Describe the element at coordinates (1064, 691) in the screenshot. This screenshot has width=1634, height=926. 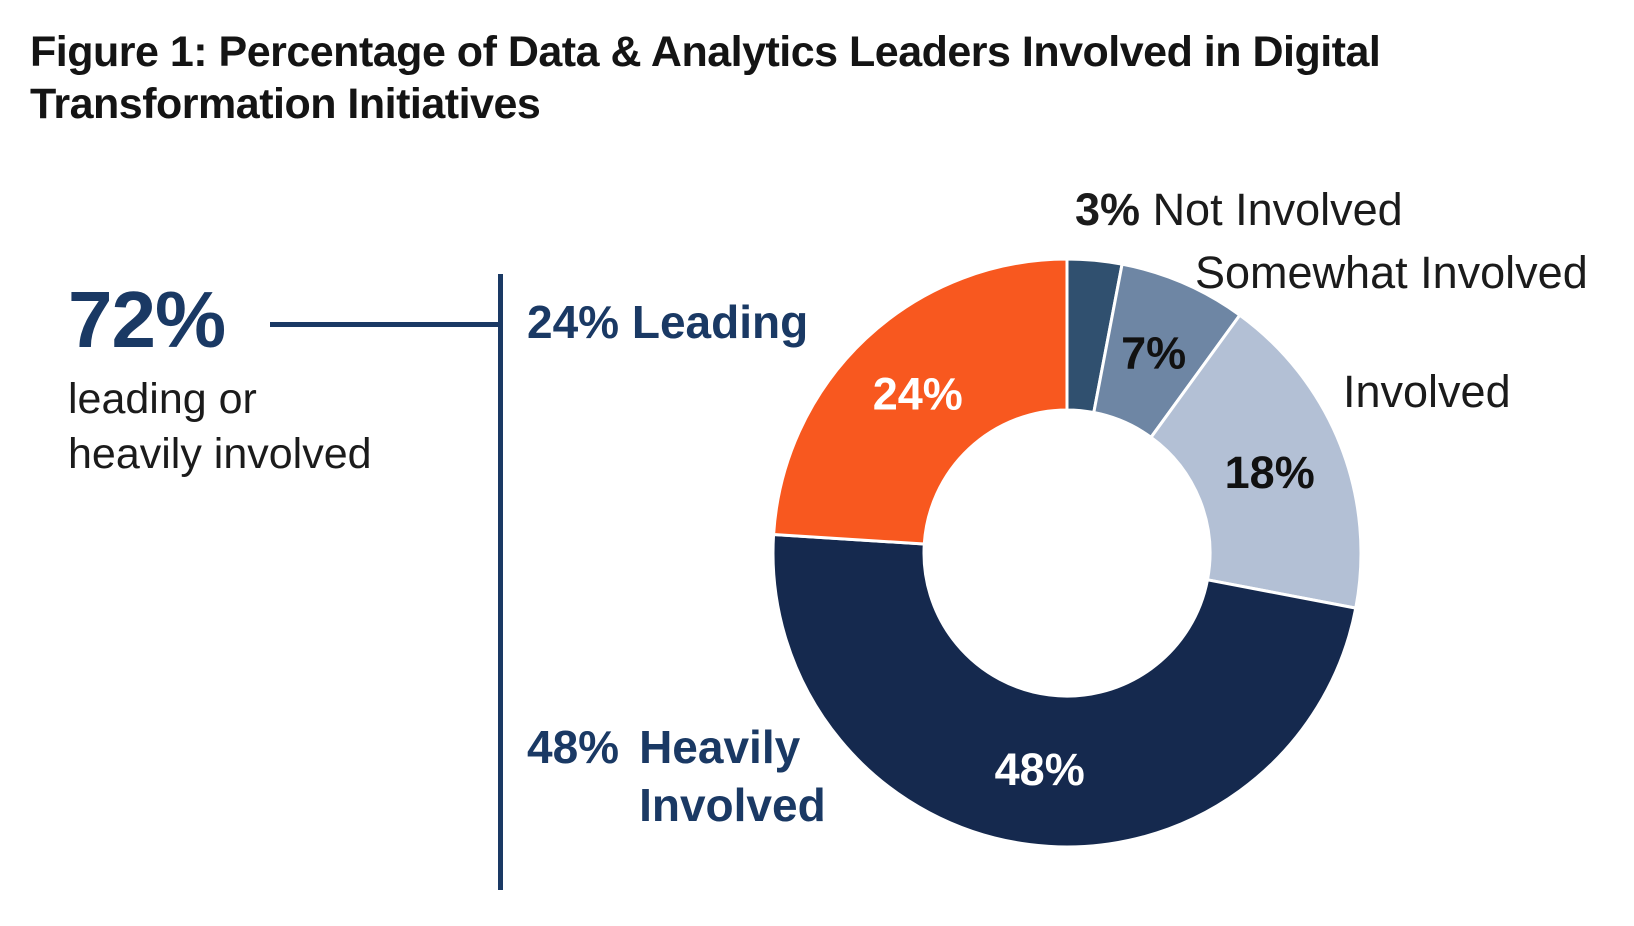
I see `donut-segment-heavily-involved` at that location.